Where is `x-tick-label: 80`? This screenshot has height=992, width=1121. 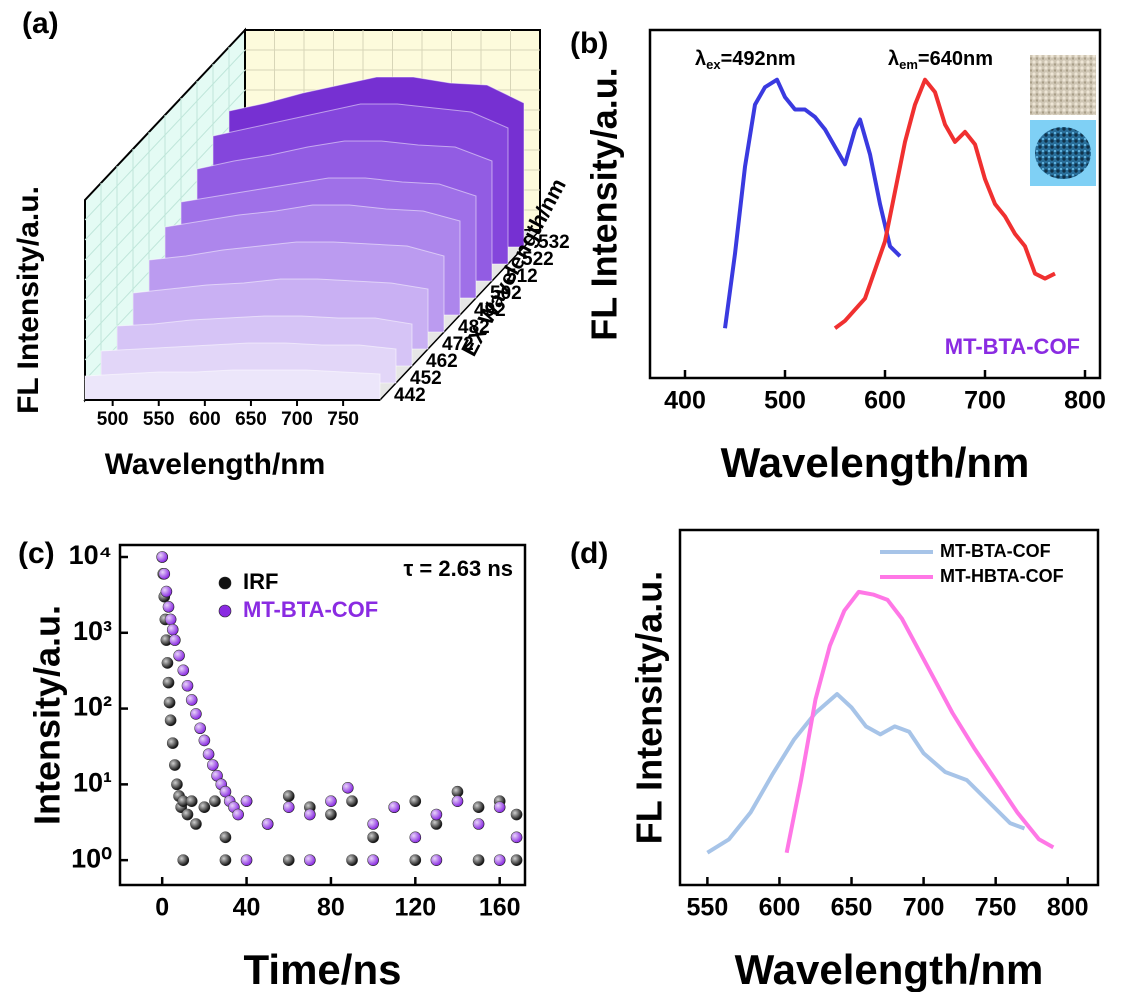 x-tick-label: 80 is located at coordinates (331, 908).